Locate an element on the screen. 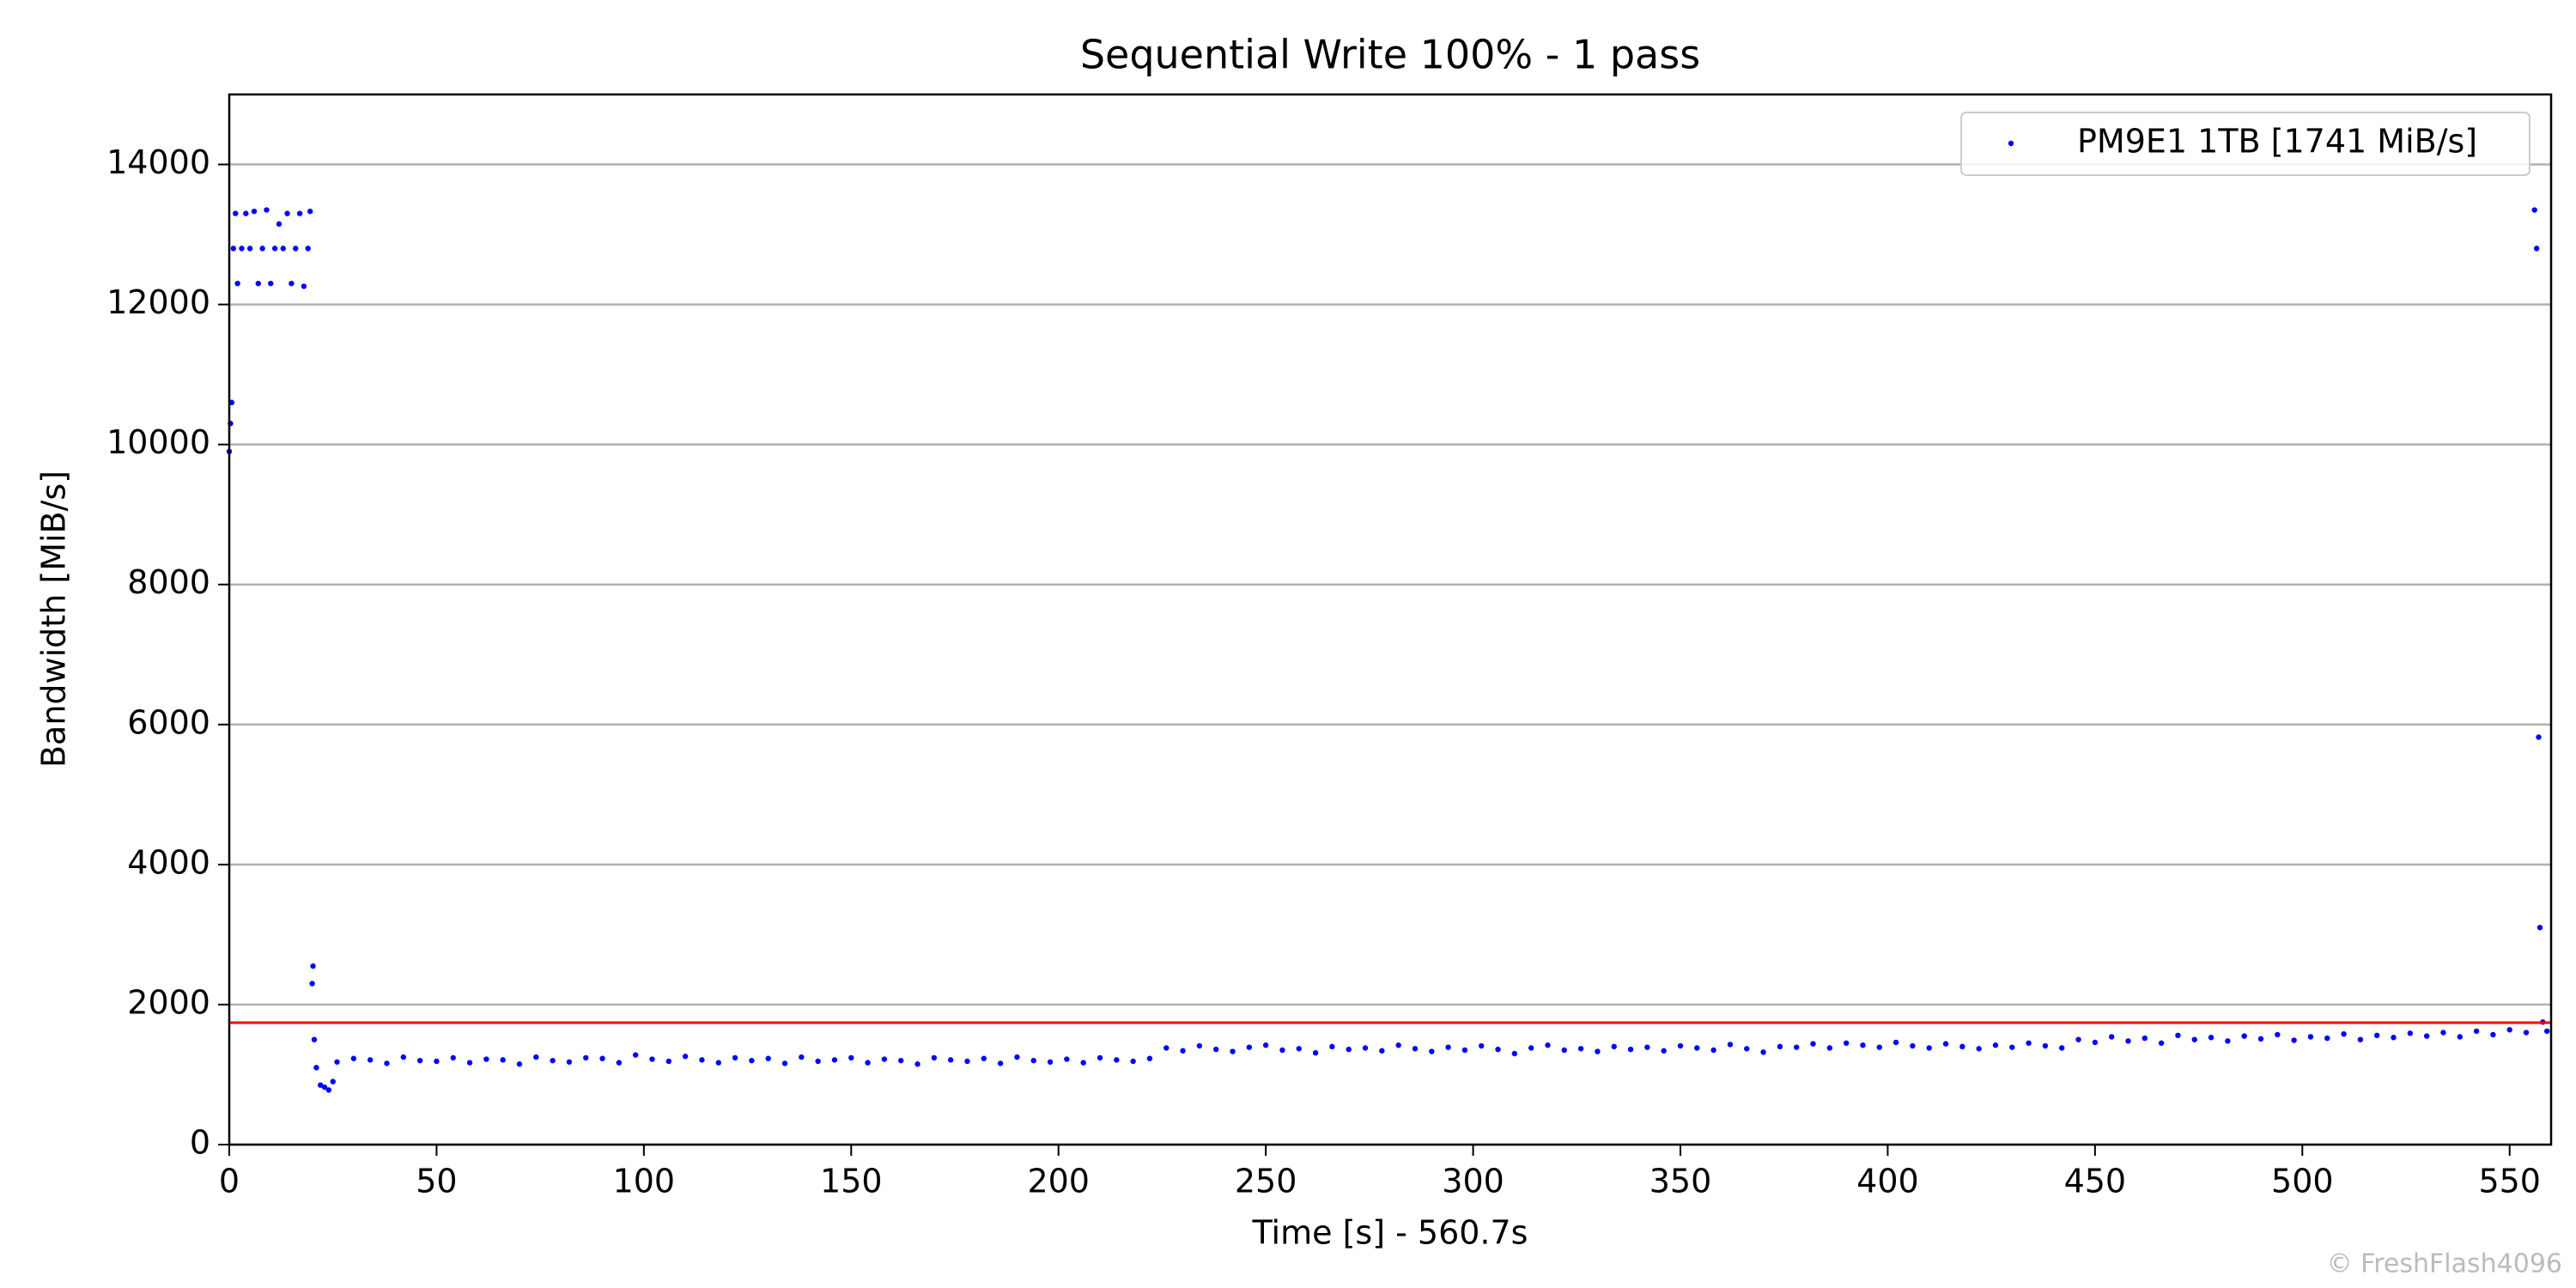  chart-title: Sequential Write 100% - 1 pass is located at coordinates (1390, 55).